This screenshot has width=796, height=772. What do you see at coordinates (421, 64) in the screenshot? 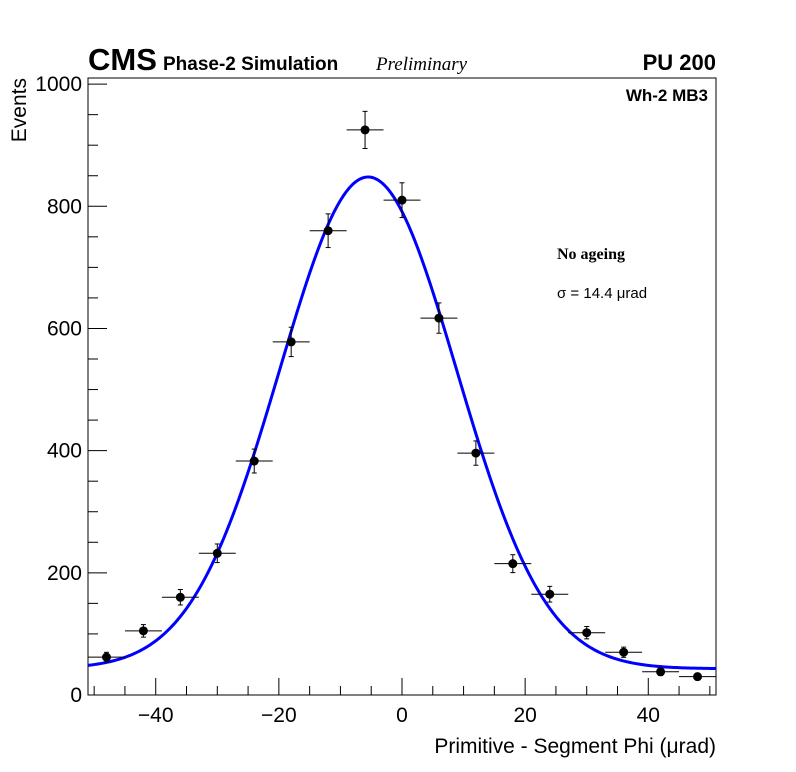
I see `preliminary-label: Preliminary` at bounding box center [421, 64].